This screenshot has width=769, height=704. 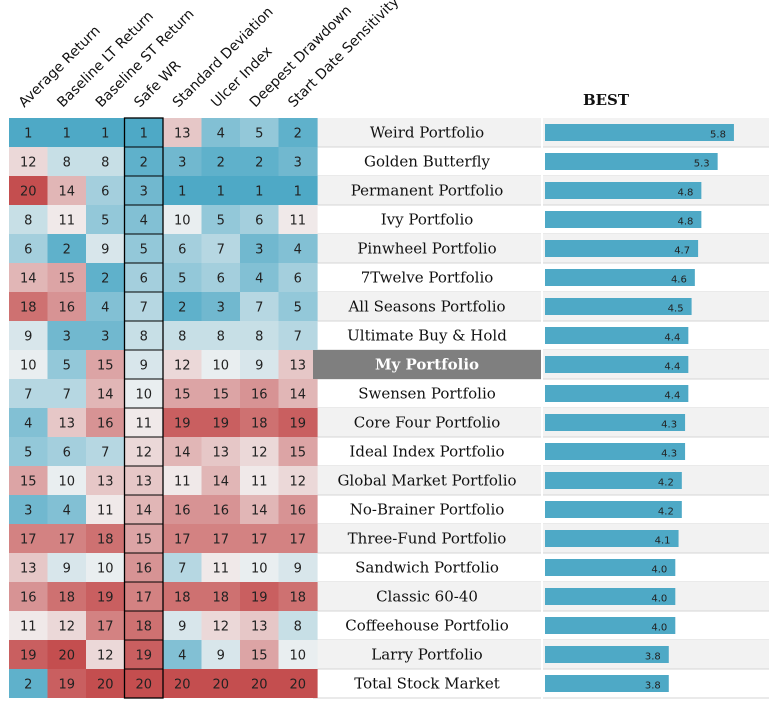 I want to click on score-bar-label: 3.8, so click(x=653, y=657).